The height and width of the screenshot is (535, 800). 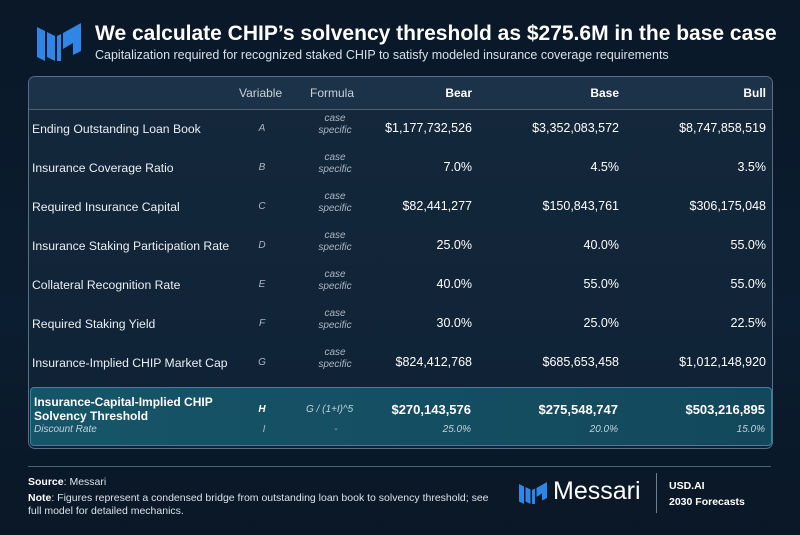 What do you see at coordinates (130, 363) in the screenshot?
I see `row-label: Insurance-Implied CHIP Market Cap` at bounding box center [130, 363].